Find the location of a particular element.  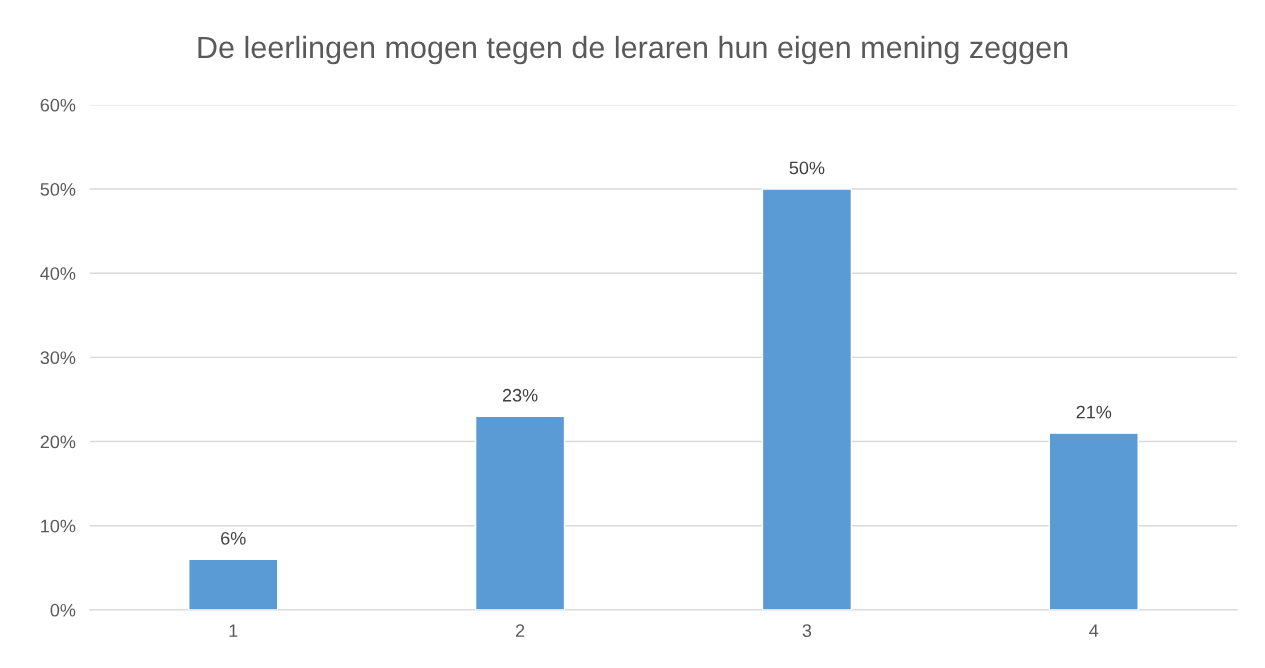

y-tick-label: 20% is located at coordinates (58, 442).